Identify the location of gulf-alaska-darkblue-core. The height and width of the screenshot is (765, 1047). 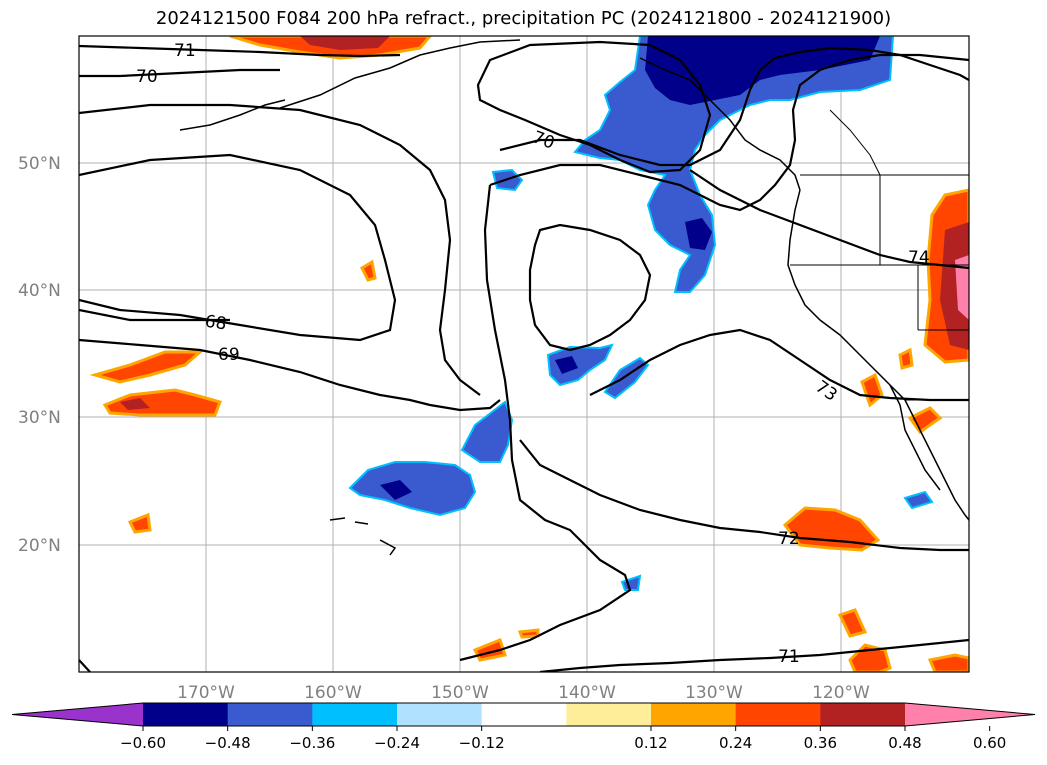
(762, 70).